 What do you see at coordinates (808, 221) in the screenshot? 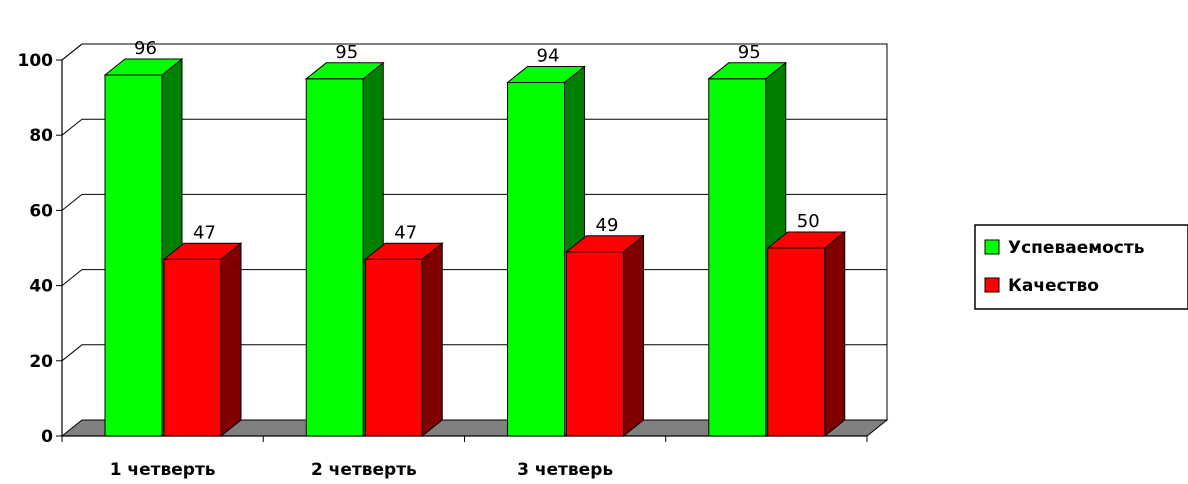
I see `data-label: 50` at bounding box center [808, 221].